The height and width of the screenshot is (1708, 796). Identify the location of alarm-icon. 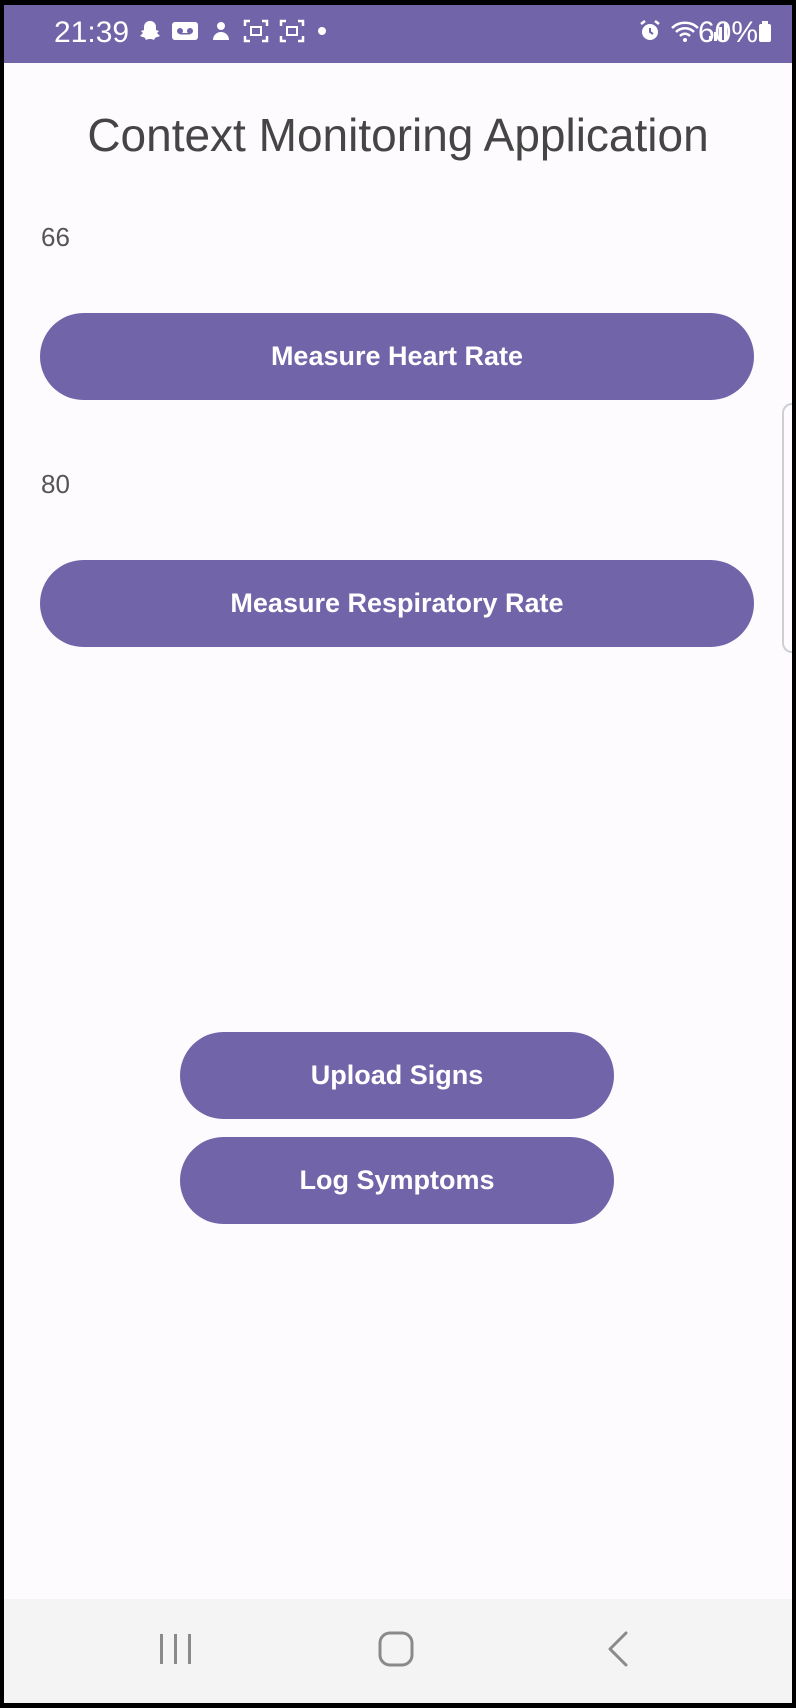
(650, 33).